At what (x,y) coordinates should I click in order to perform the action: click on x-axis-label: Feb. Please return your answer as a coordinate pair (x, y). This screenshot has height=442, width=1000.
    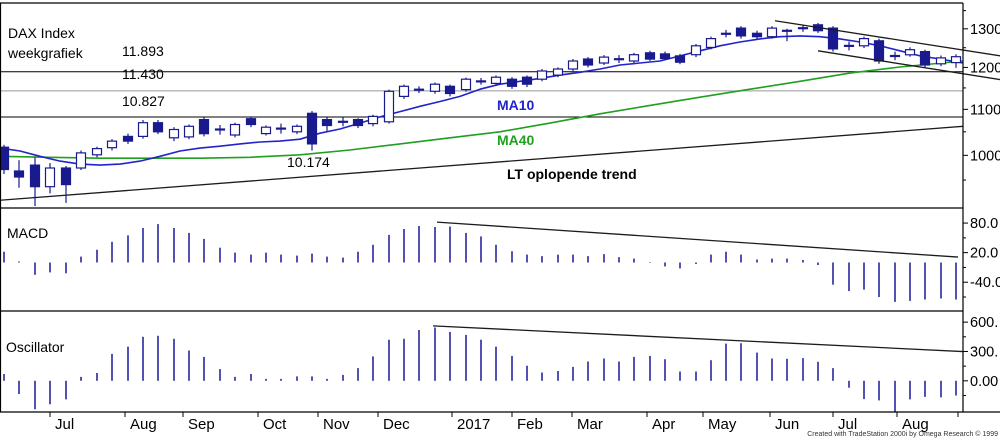
    Looking at the image, I should click on (530, 424).